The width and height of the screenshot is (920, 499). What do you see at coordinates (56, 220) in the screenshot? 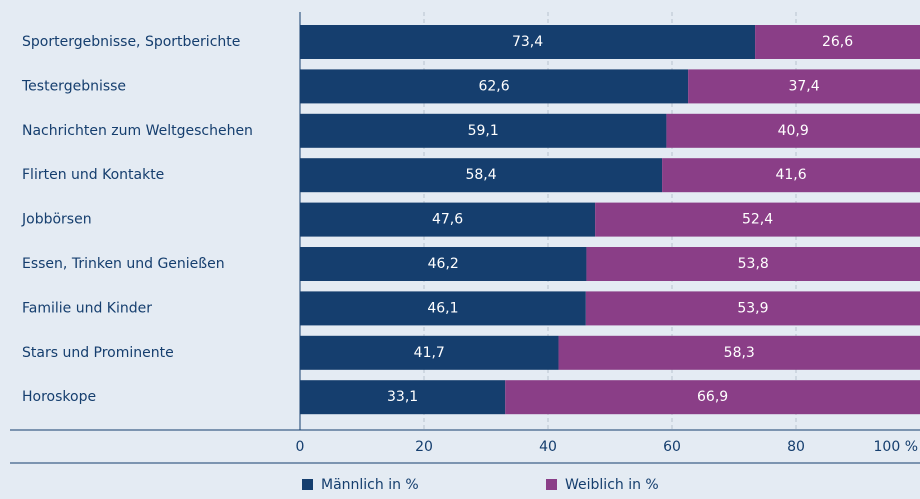
I see `category-label: Jobbörsen` at bounding box center [56, 220].